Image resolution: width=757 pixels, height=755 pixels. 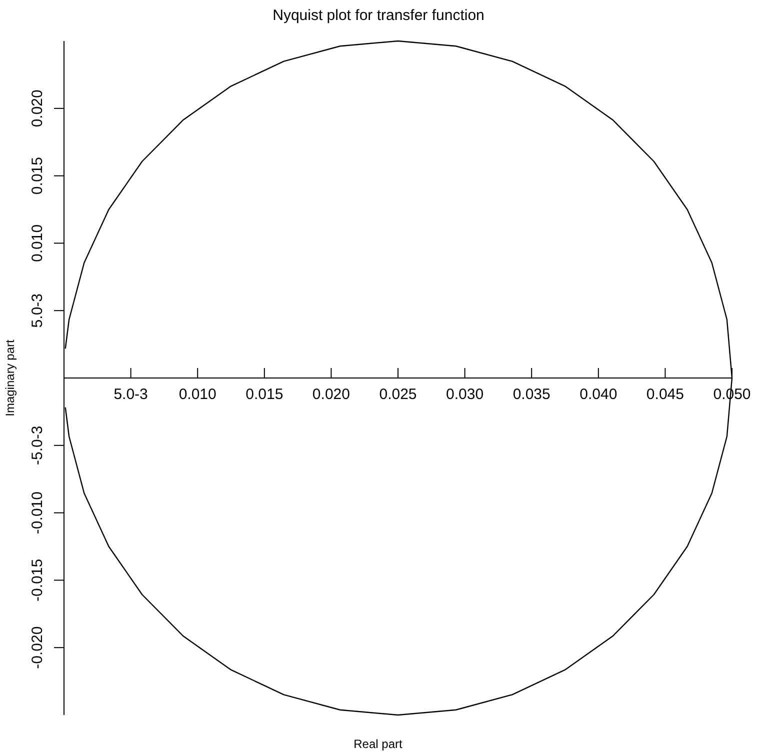 I want to click on y-tick-label: 5.0-3, so click(x=37, y=311).